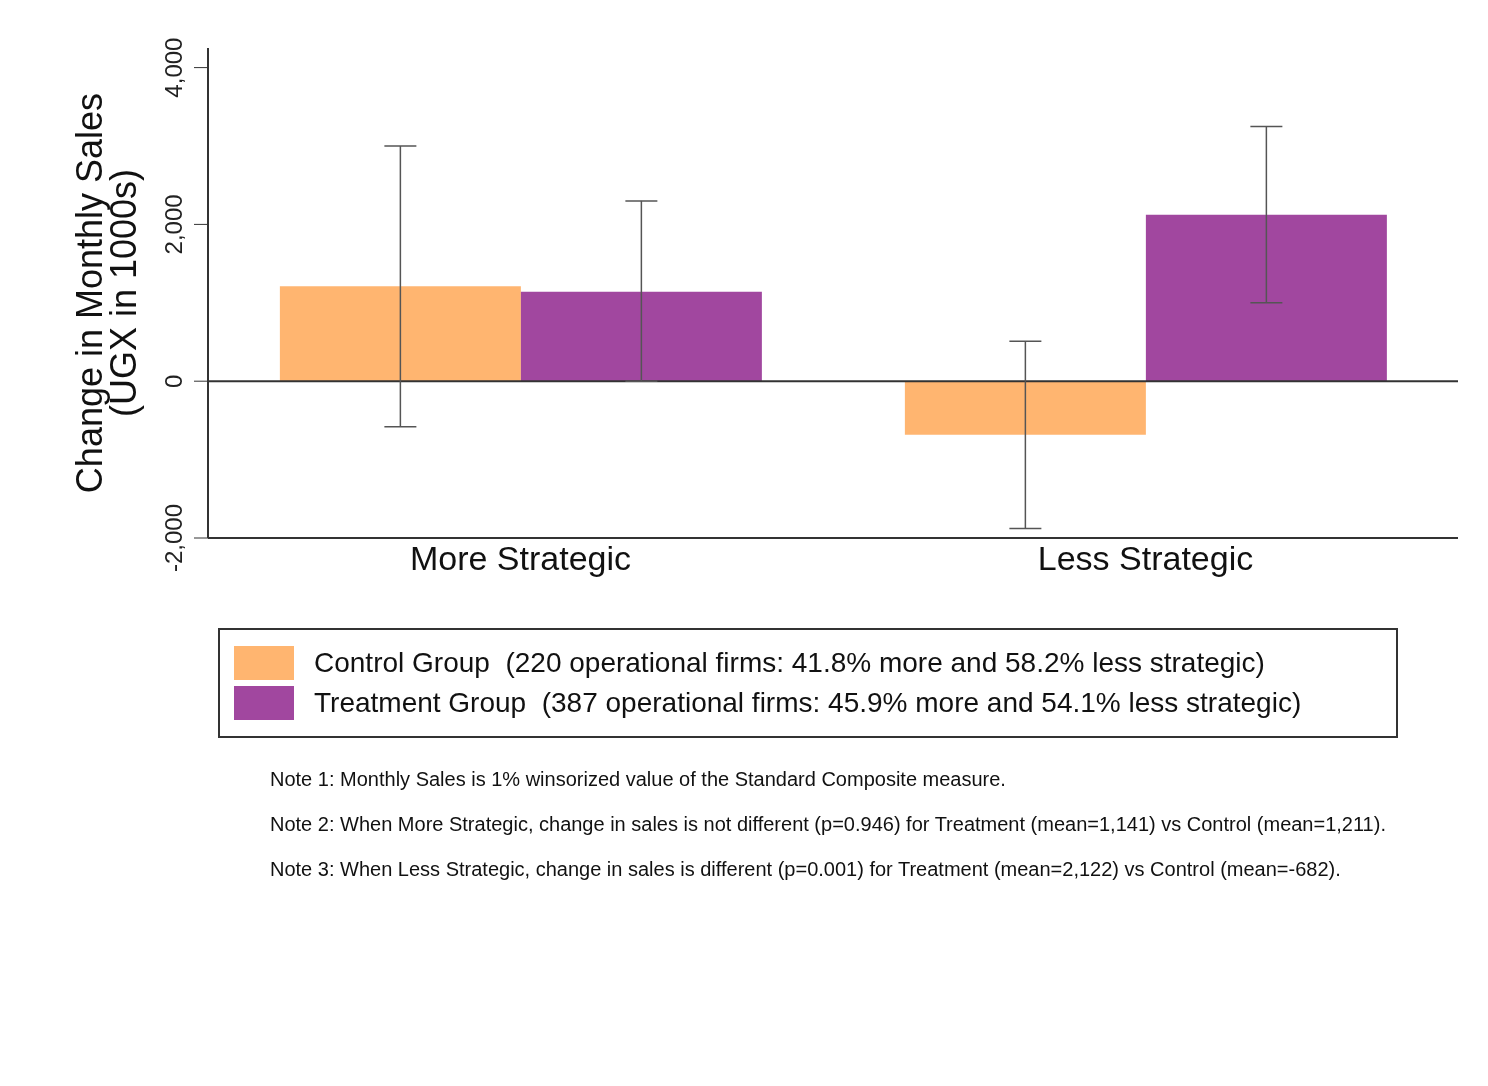  What do you see at coordinates (638, 779) in the screenshot?
I see `text: Note 1: Monthly Sales is 1% winsorized value of the Standard Composite measure.` at bounding box center [638, 779].